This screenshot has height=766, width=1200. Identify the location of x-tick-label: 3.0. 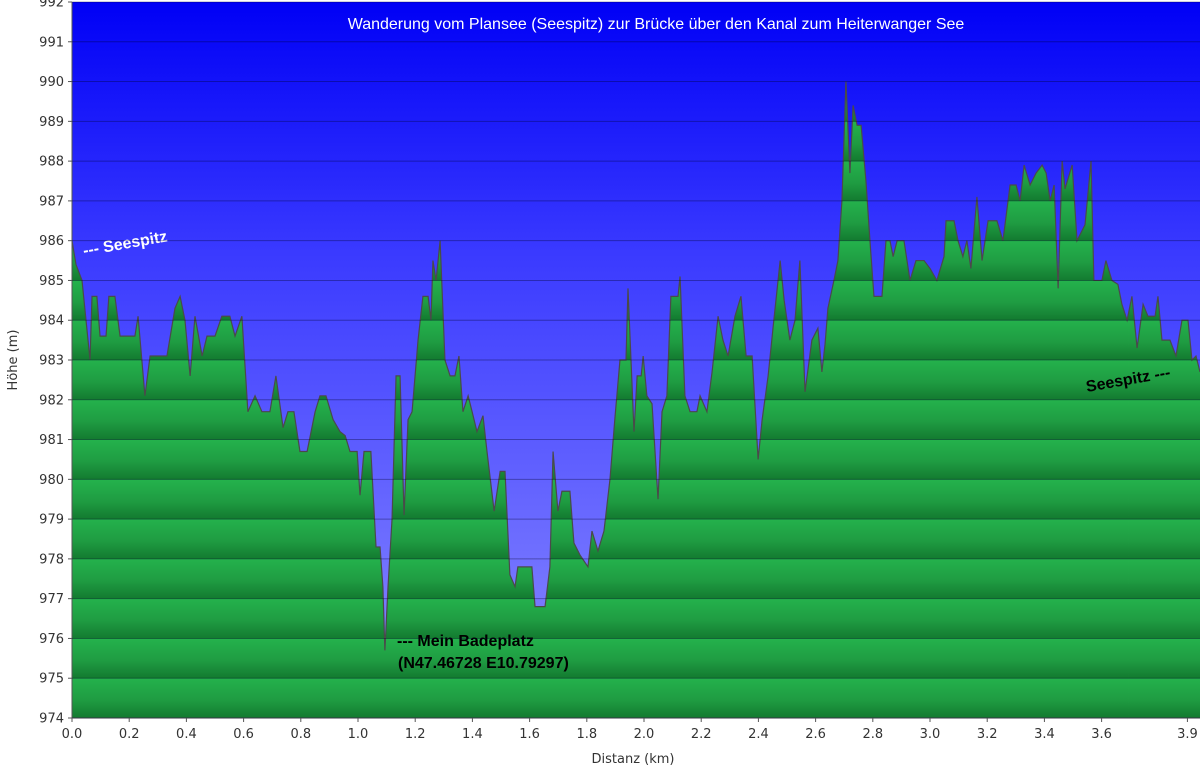
(930, 734).